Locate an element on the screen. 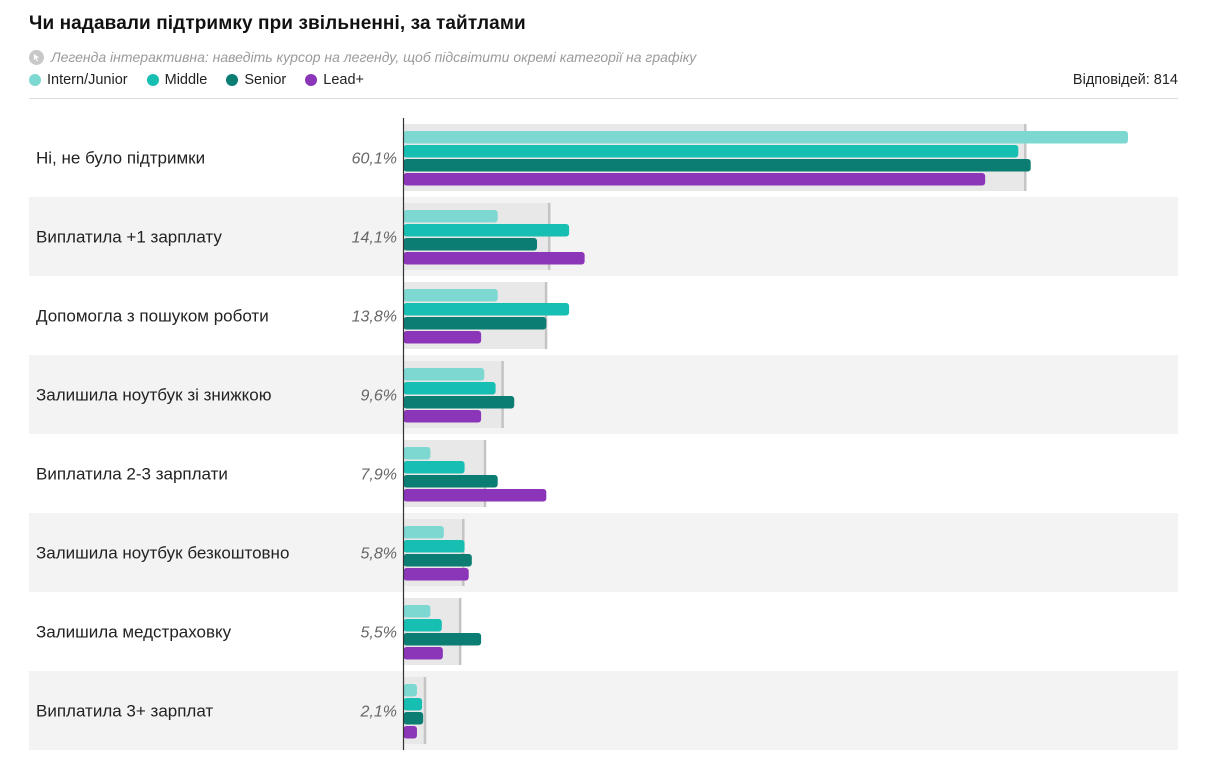 The height and width of the screenshot is (782, 1218). category-label: Виплатила 2-3 зарплати is located at coordinates (132, 474).